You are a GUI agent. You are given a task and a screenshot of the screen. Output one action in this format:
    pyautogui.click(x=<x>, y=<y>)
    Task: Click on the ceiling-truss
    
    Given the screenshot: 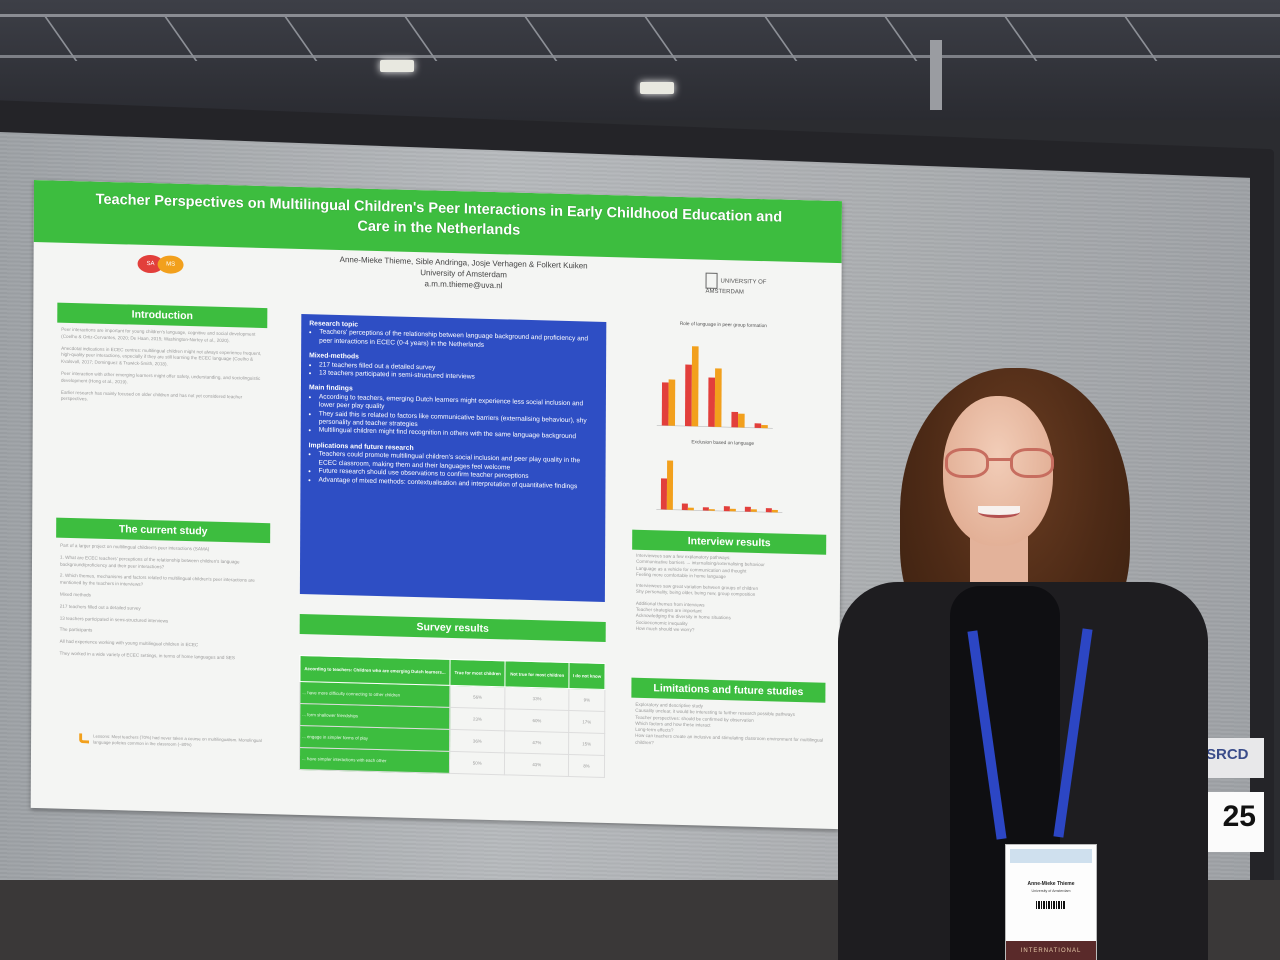 What is the action you would take?
    pyautogui.click(x=640, y=36)
    